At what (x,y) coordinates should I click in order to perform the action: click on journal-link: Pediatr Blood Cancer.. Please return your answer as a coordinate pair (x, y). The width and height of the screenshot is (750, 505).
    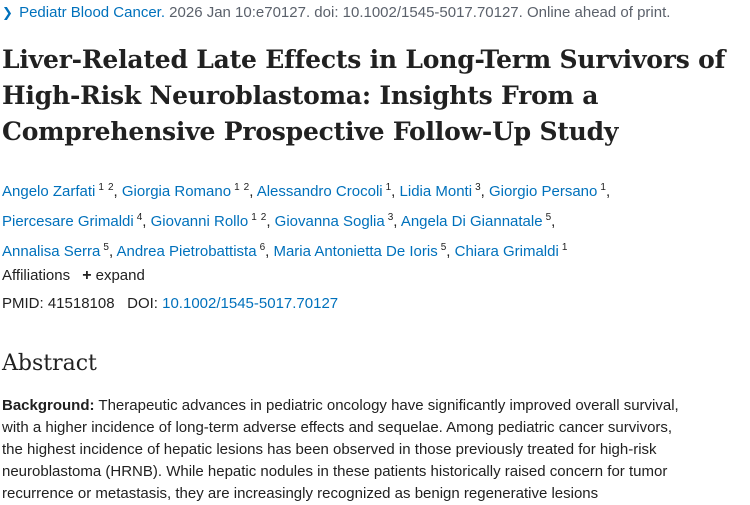
    Looking at the image, I should click on (92, 12).